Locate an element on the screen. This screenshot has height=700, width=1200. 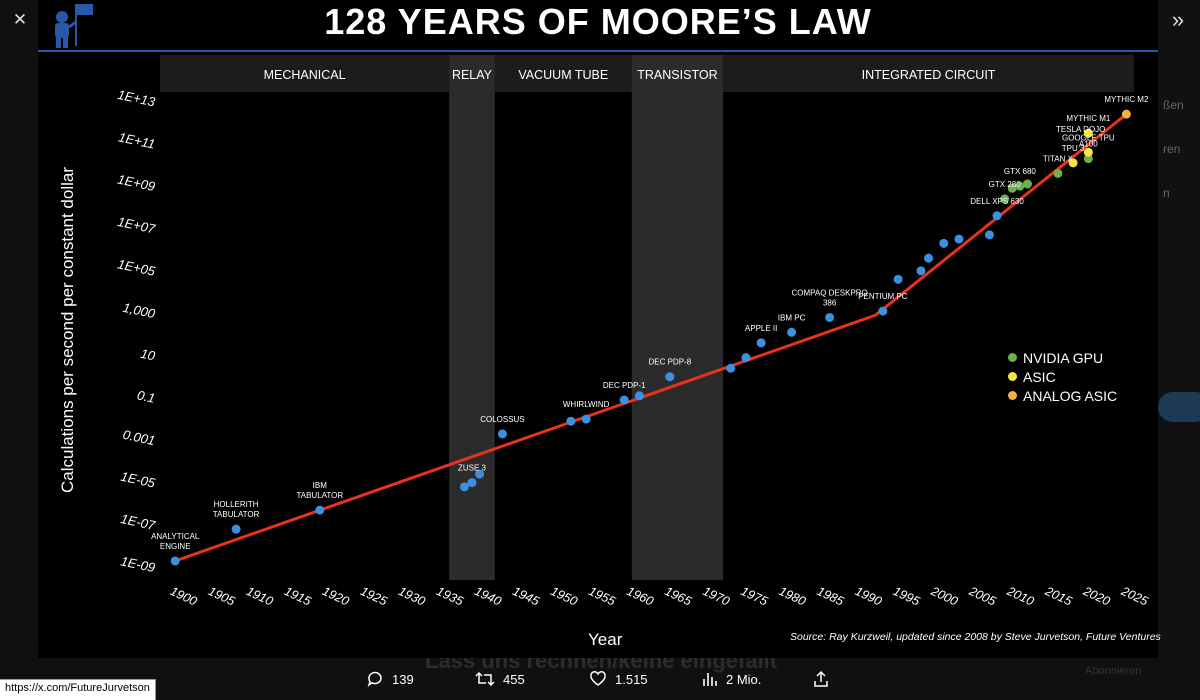
x-tick-label: 1975 is located at coordinates (754, 596).